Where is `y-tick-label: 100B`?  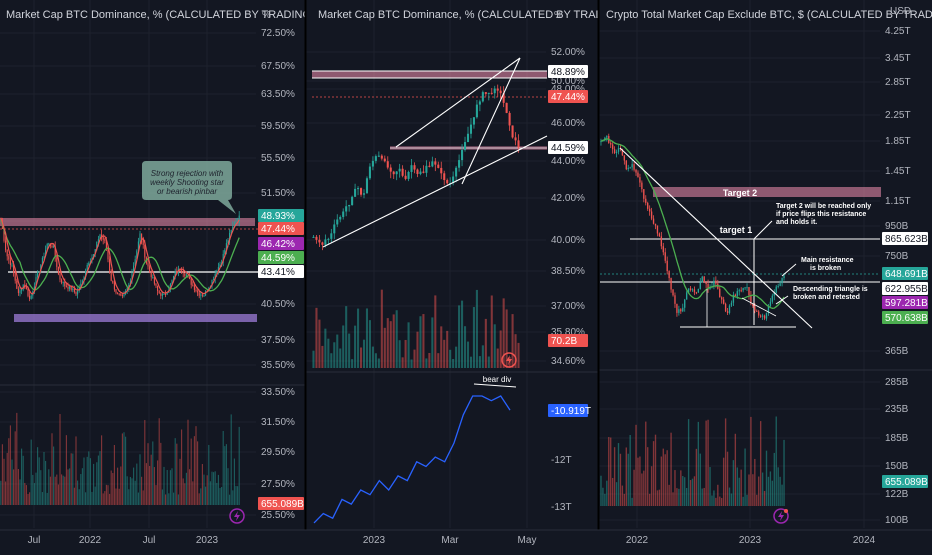 y-tick-label: 100B is located at coordinates (897, 520).